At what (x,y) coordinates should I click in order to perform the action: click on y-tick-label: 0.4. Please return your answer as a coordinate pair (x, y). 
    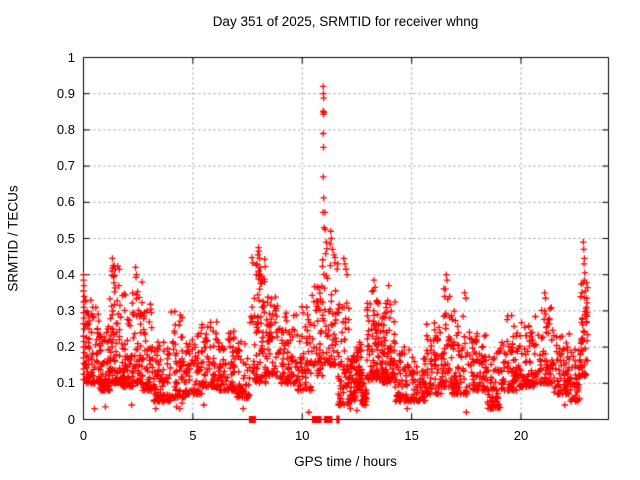
    Looking at the image, I should click on (65, 274).